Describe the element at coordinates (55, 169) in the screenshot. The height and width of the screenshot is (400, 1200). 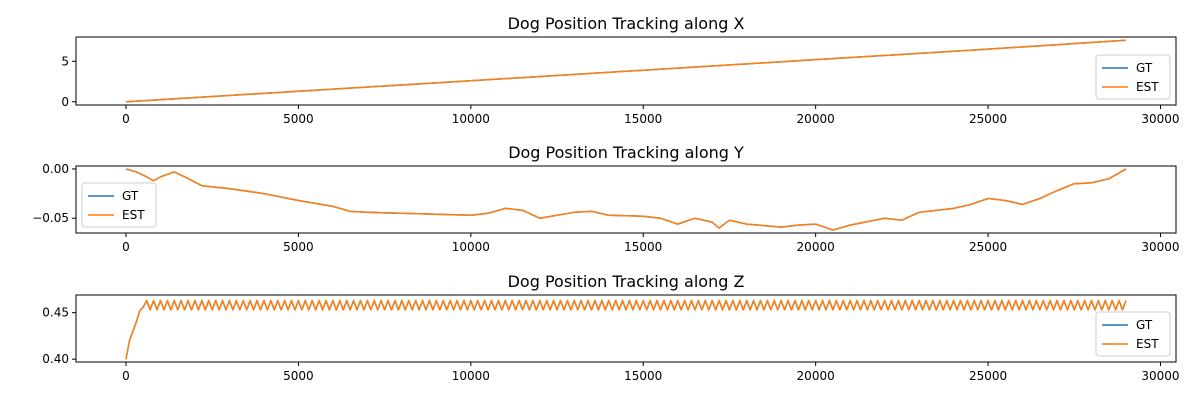
I see `y-tick-label: 0.00` at that location.